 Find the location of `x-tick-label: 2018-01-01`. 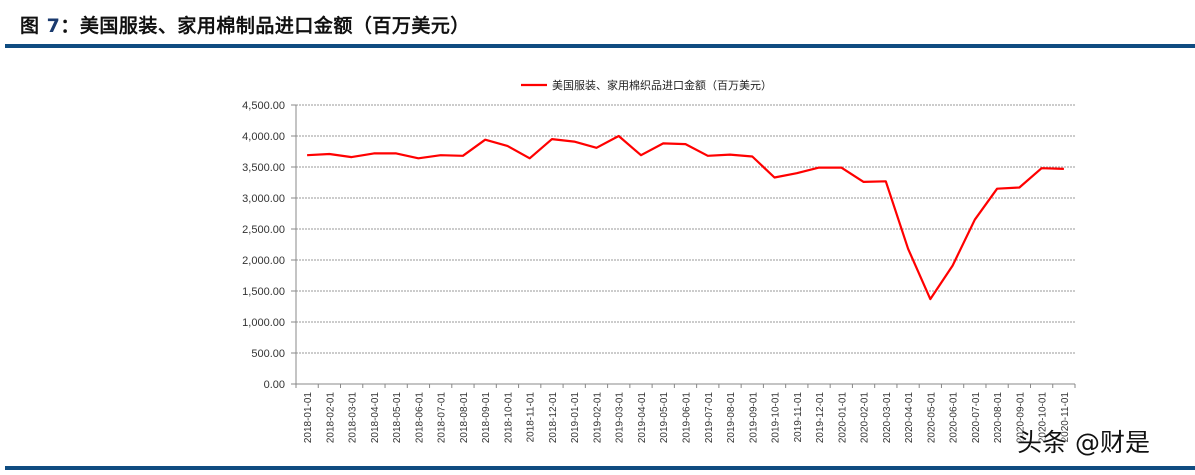

x-tick-label: 2018-01-01 is located at coordinates (308, 418).